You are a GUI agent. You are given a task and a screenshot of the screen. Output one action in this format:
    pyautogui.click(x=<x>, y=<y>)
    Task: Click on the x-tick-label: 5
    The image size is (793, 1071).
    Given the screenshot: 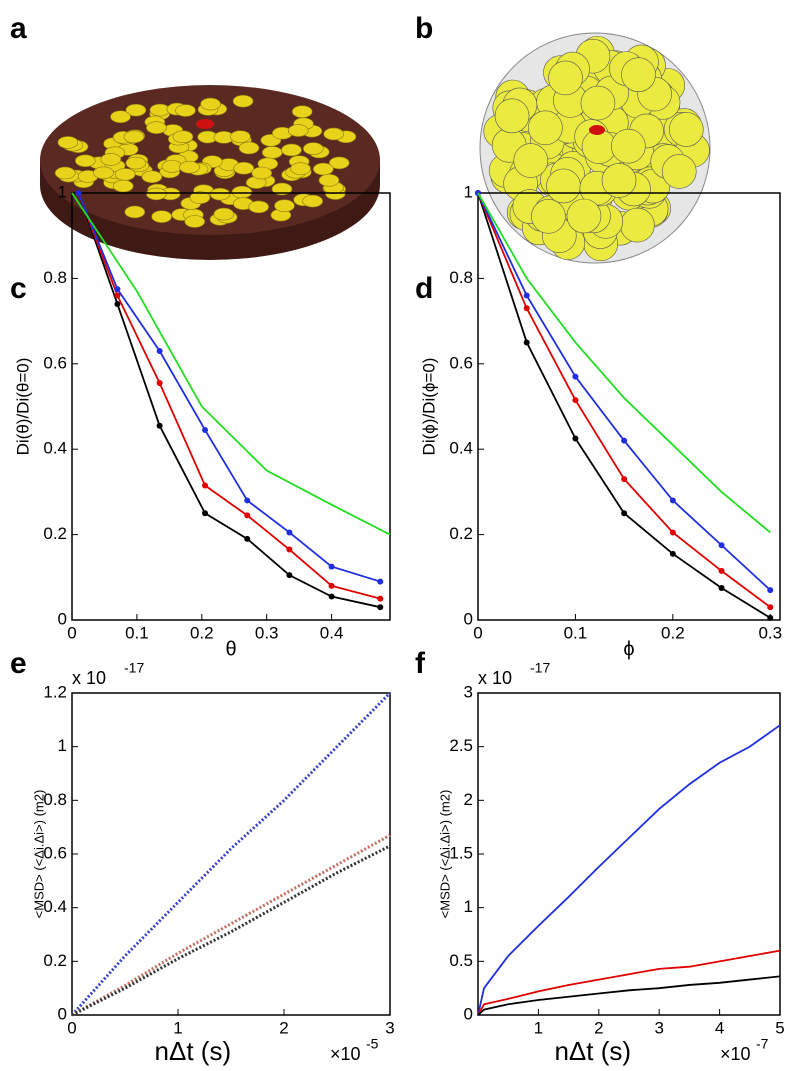 What is the action you would take?
    pyautogui.click(x=779, y=1027)
    